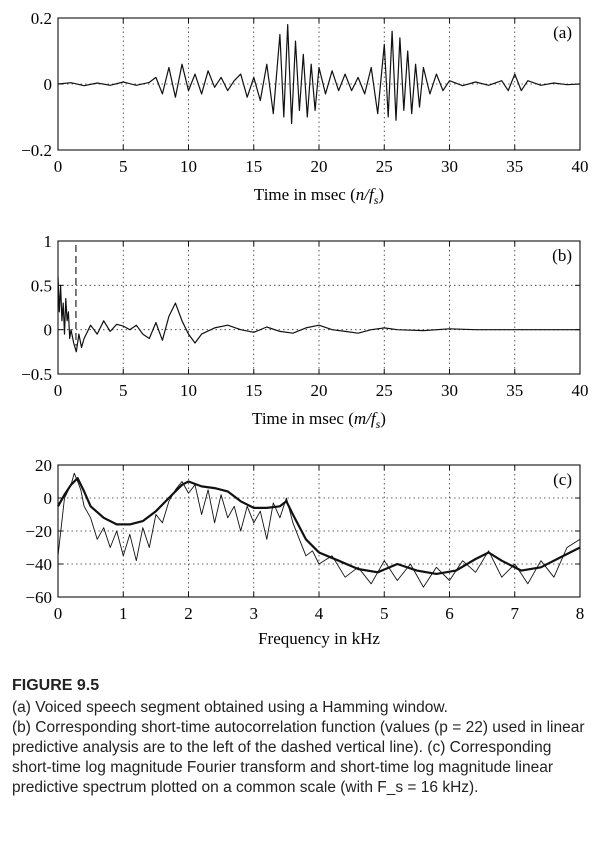  I want to click on x-tick-label: 6, so click(449, 613).